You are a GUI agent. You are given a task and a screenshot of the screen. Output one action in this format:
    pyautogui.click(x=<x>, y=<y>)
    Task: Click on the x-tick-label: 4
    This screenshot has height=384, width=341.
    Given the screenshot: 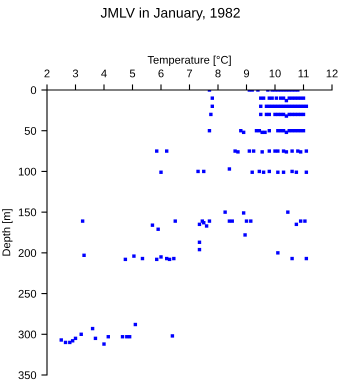 What is the action you would take?
    pyautogui.click(x=104, y=74)
    